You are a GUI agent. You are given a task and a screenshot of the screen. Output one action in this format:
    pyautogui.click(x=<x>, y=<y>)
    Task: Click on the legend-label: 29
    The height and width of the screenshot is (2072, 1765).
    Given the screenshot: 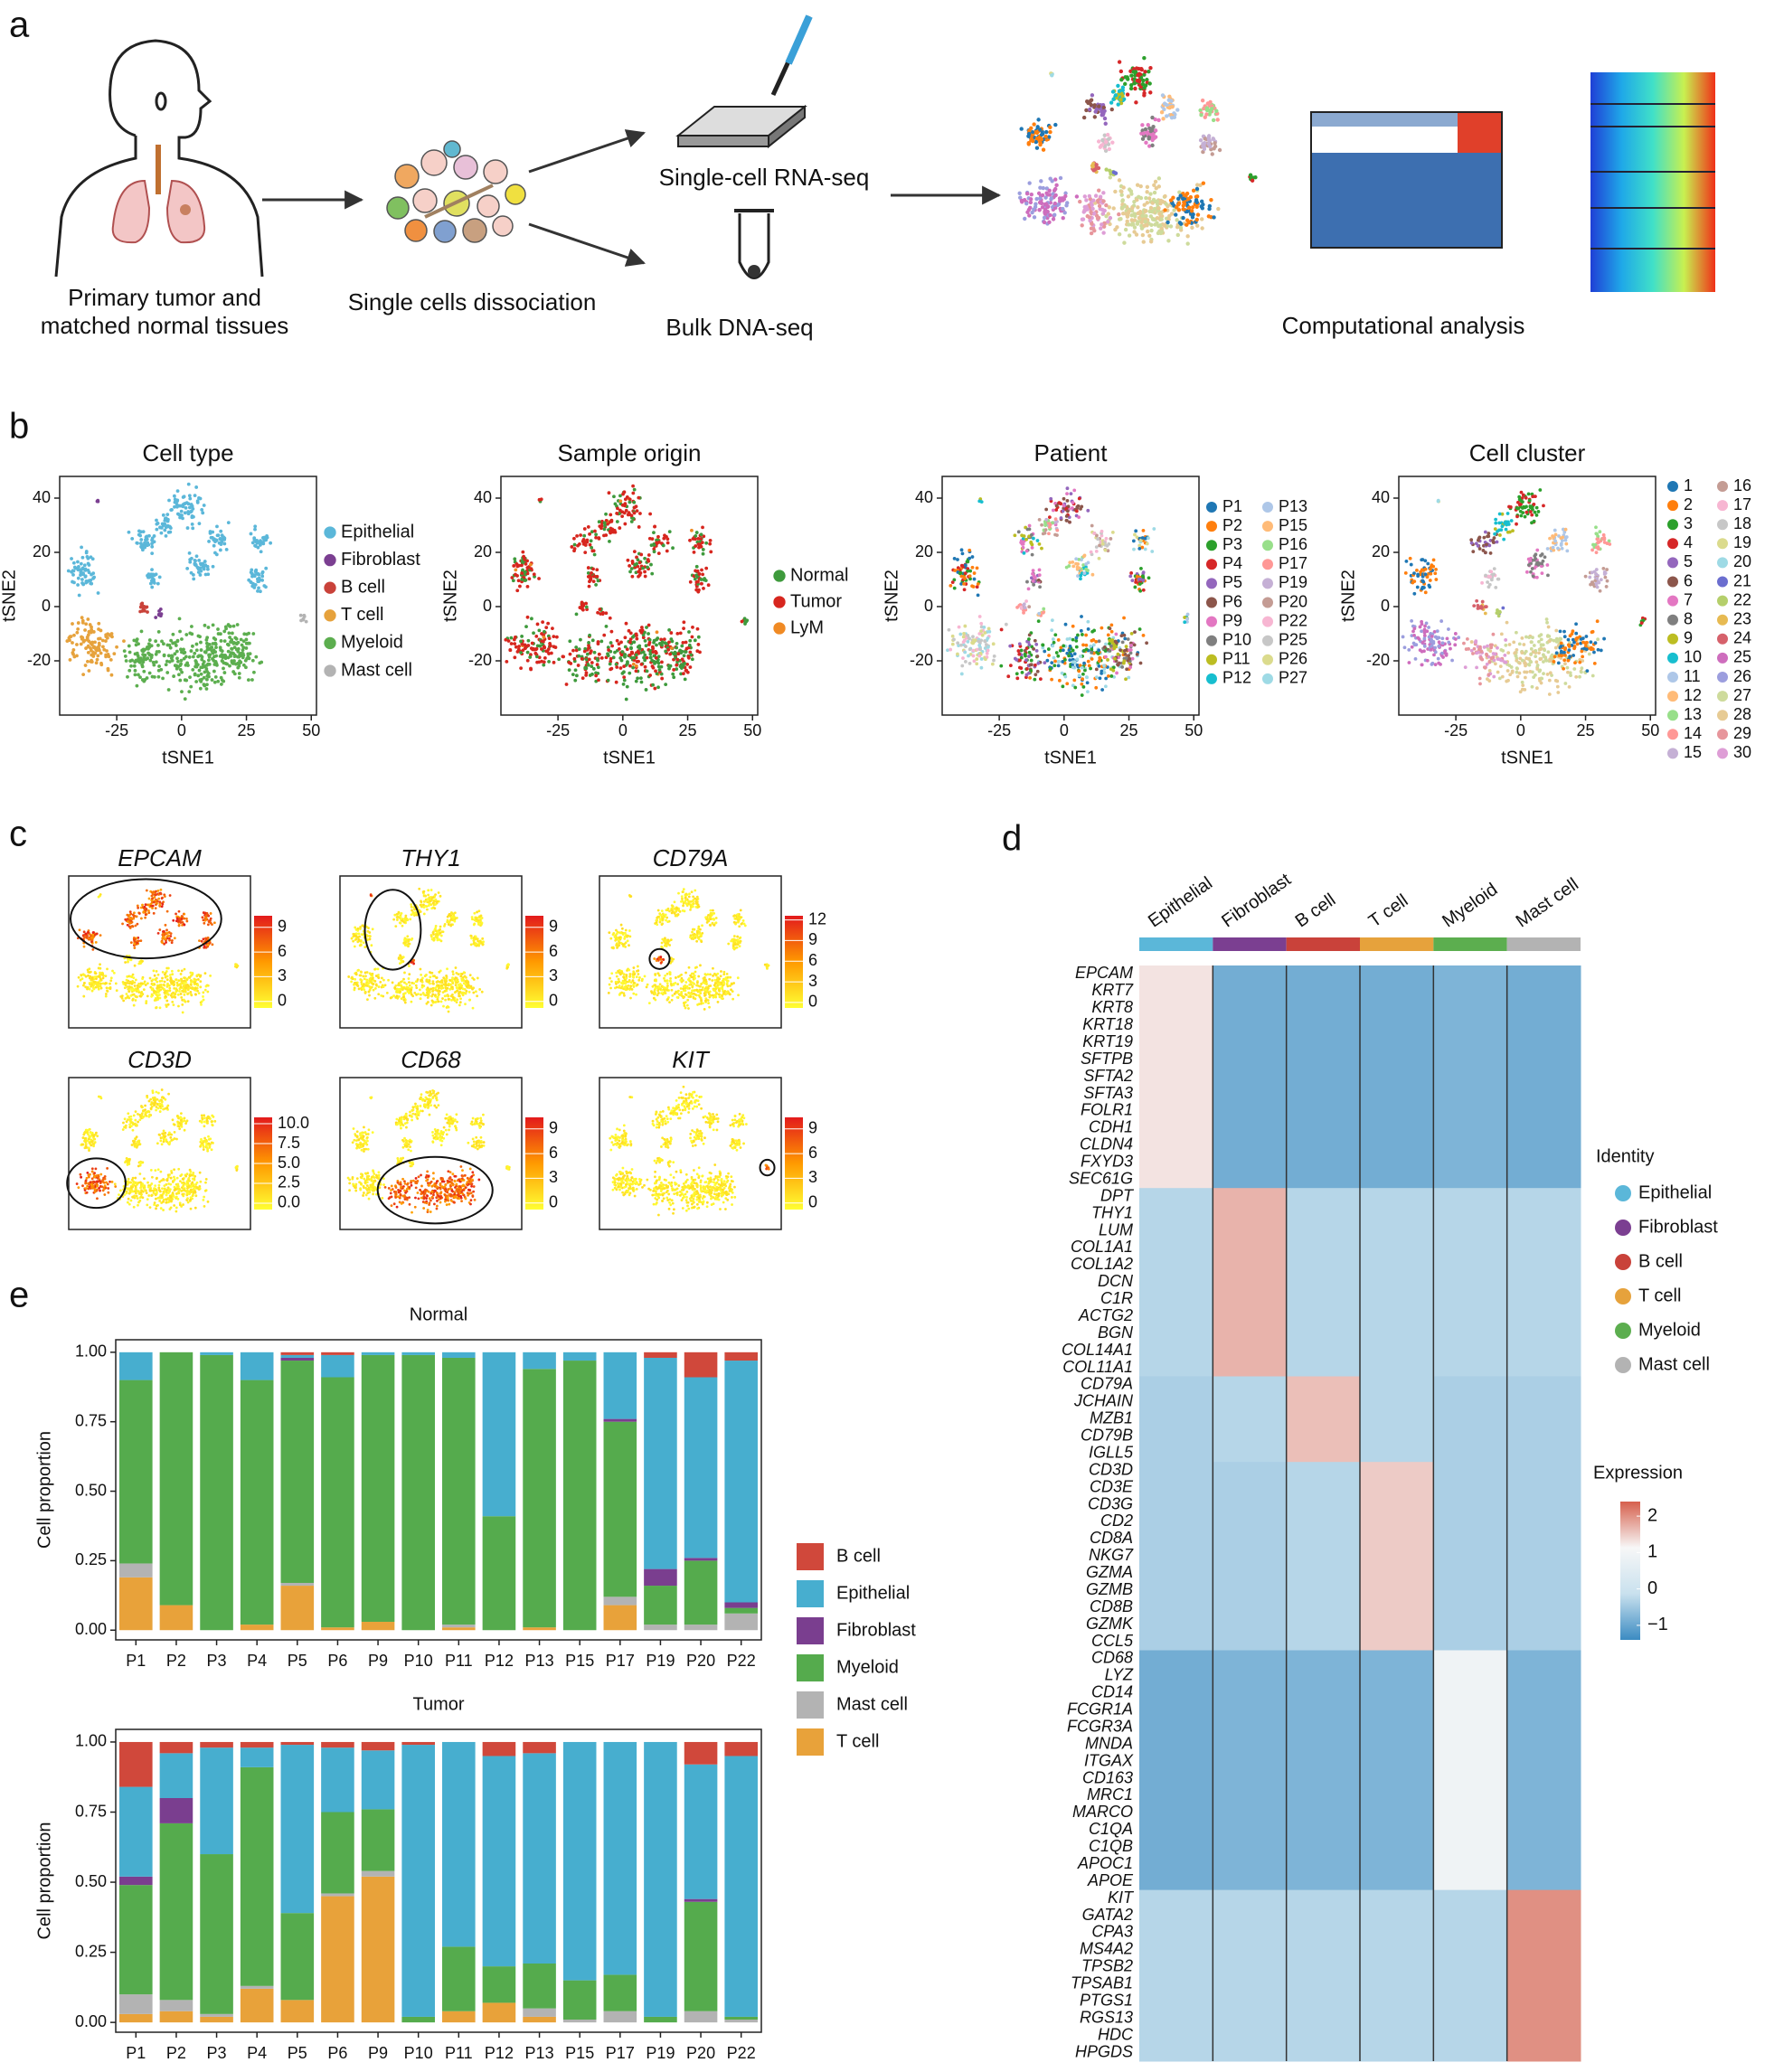 What is the action you would take?
    pyautogui.click(x=1742, y=733)
    